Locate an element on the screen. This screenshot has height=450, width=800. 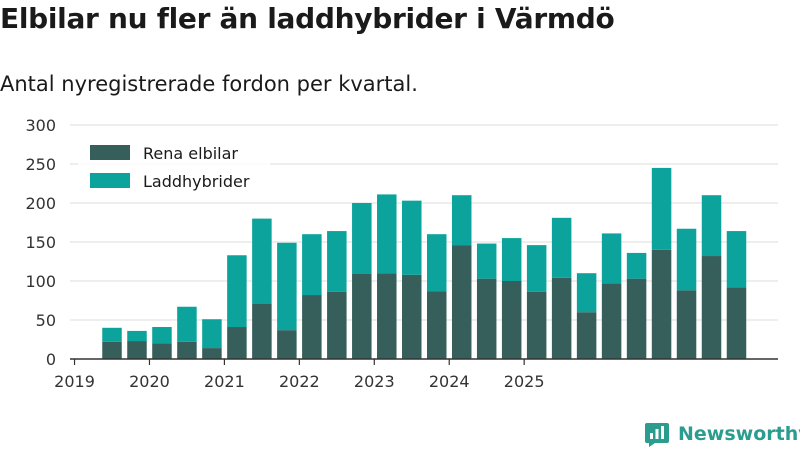
chart-subtitle: Antal nyregistrerade fordon per kvartal. is located at coordinates (209, 84).